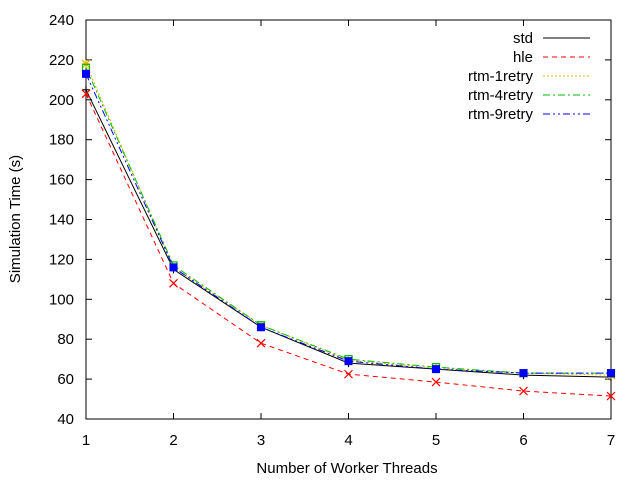 The image size is (640, 480). What do you see at coordinates (500, 114) in the screenshot?
I see `legend-label-rtm-9retry: rtm-9retry` at bounding box center [500, 114].